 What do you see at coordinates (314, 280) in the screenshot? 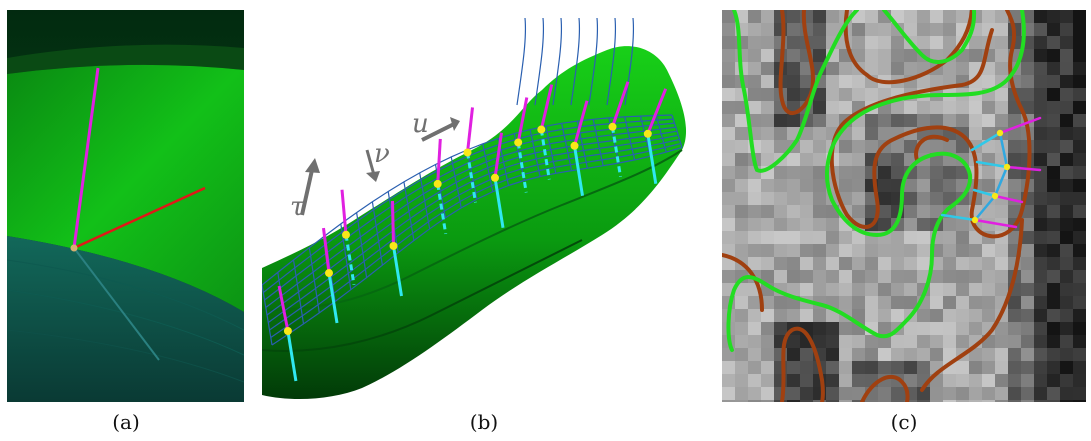
I see `grid-line` at bounding box center [314, 280].